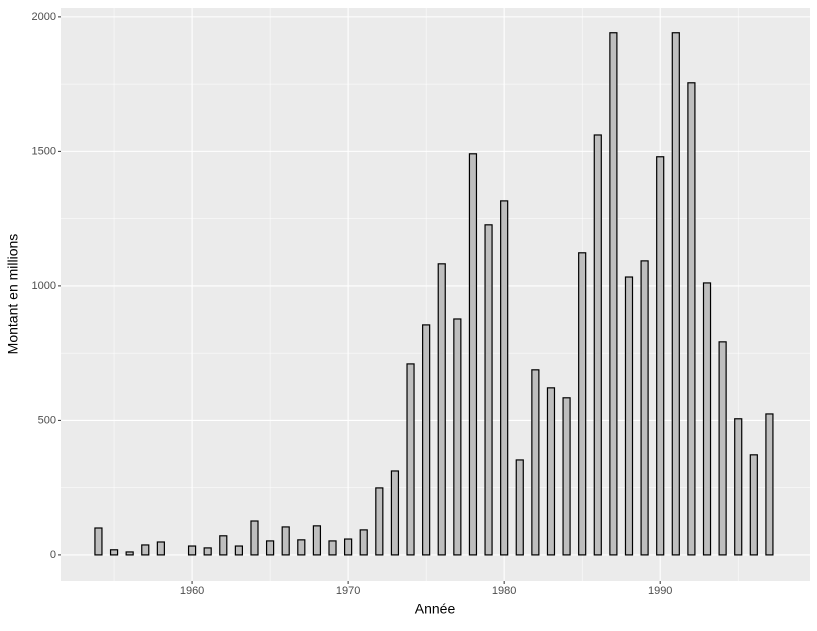  I want to click on x-tick-label: 1960, so click(192, 591).